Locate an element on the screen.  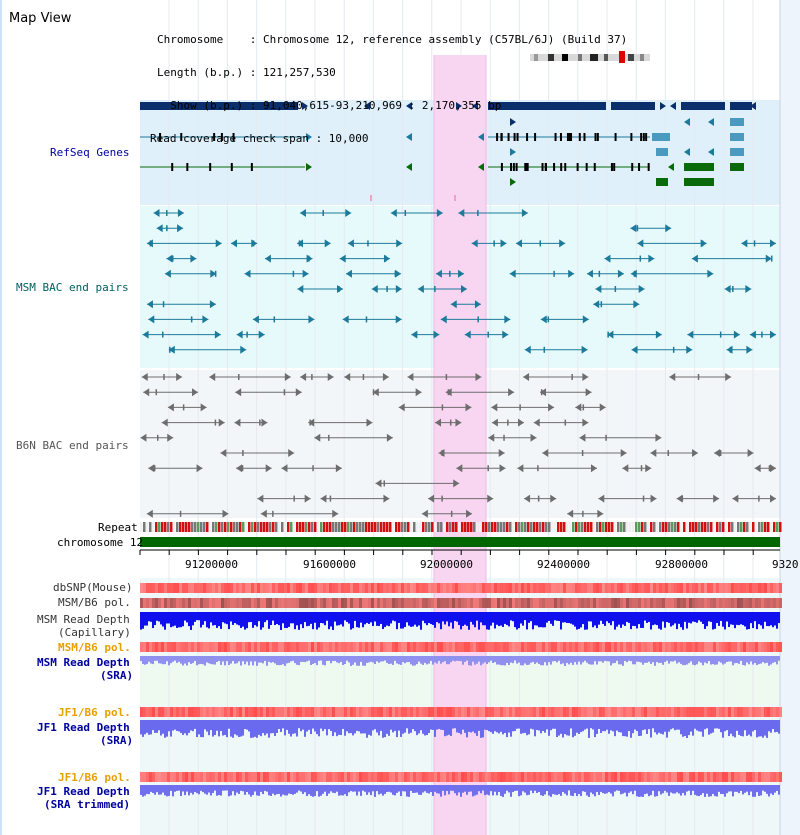
track-label-msm-depth-sra: MSM Read Depth is located at coordinates (83, 662).